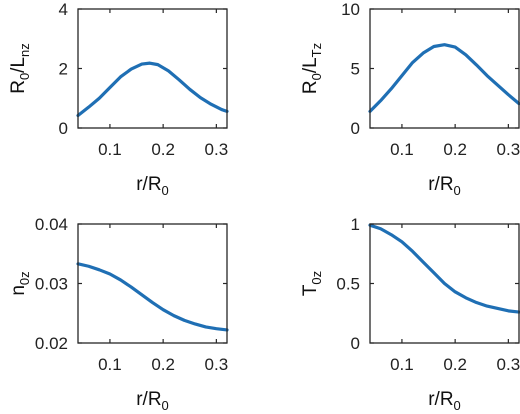 This screenshot has width=520, height=414. Describe the element at coordinates (316, 50) in the screenshot. I see `y-axis-label-subscript-2: Tz` at that location.